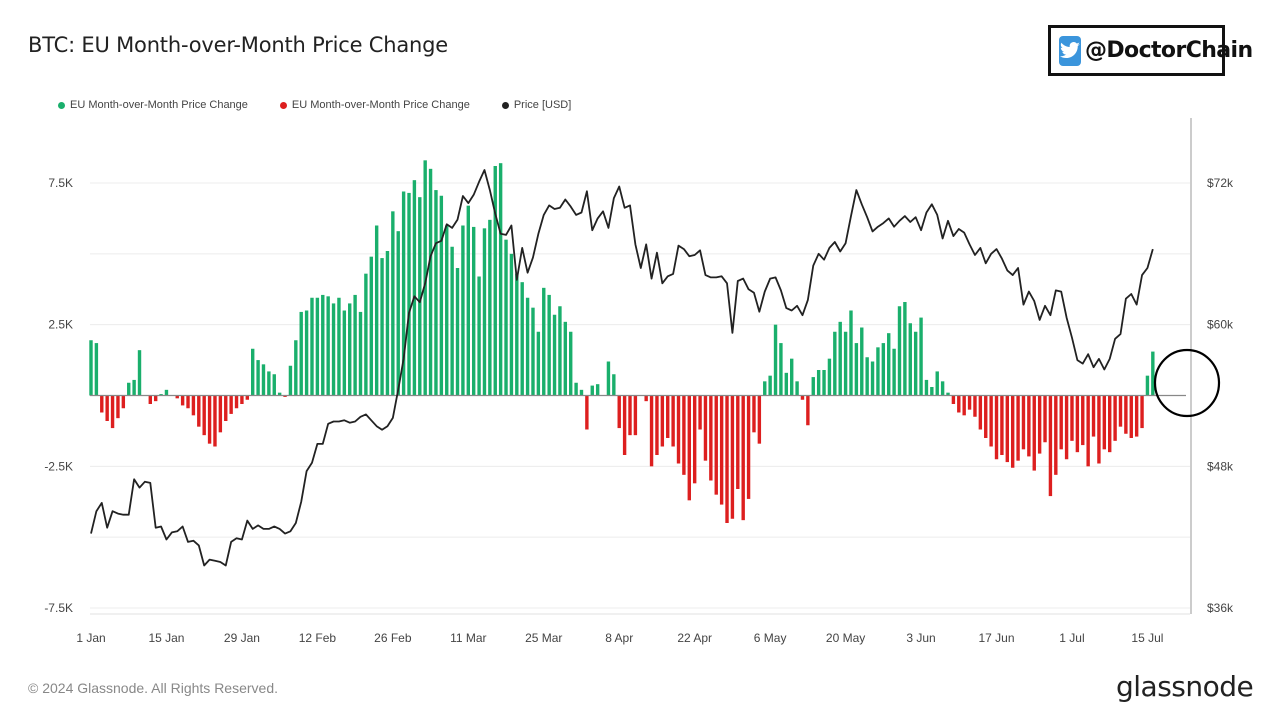 This screenshot has width=1280, height=720. I want to click on y-right-tick-label: $72k, so click(1220, 183).